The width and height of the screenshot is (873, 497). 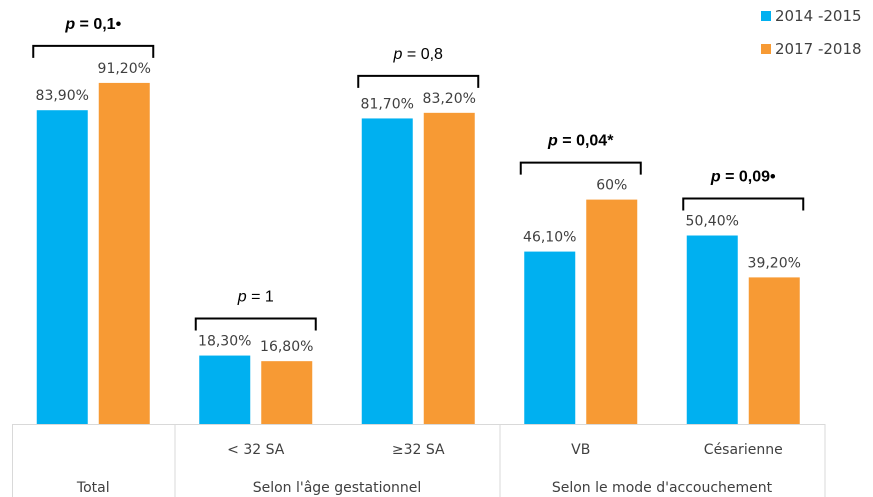 What do you see at coordinates (818, 16) in the screenshot?
I see `legend-label: 2014 -2015` at bounding box center [818, 16].